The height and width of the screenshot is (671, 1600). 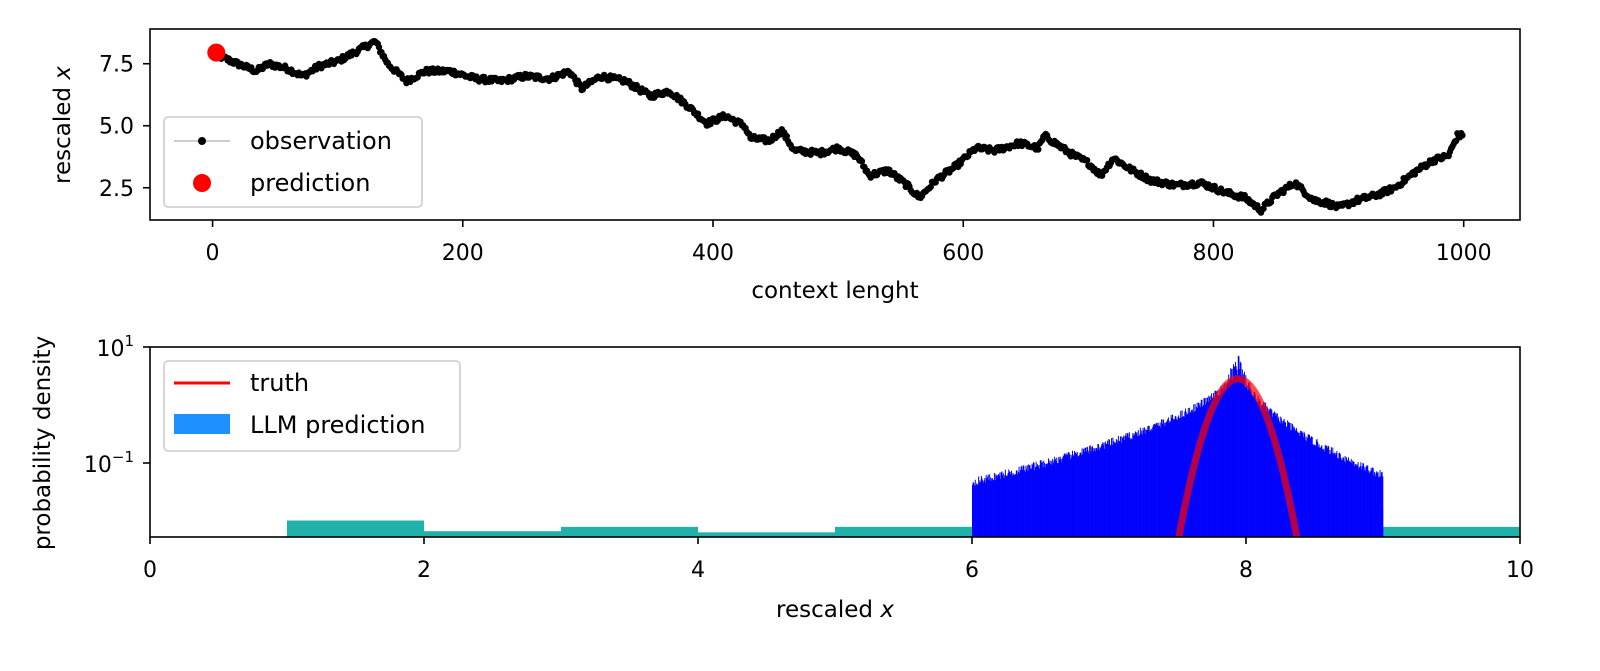 What do you see at coordinates (713, 253) in the screenshot?
I see `top-x-tick-label: 400` at bounding box center [713, 253].